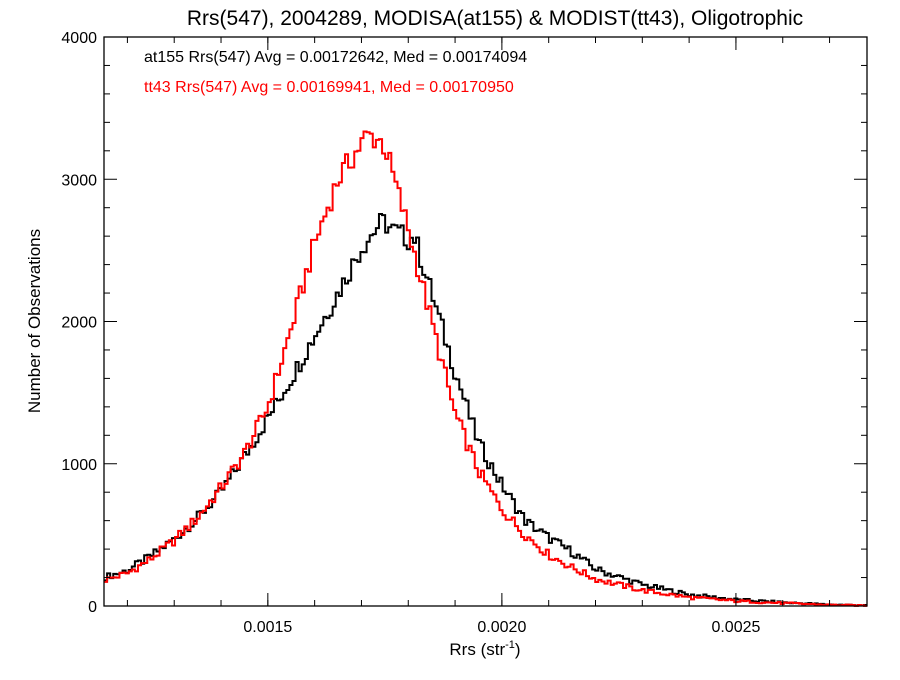 The image size is (900, 680). What do you see at coordinates (477, 649) in the screenshot?
I see `x-axis-label-main: Rrs (str` at bounding box center [477, 649].